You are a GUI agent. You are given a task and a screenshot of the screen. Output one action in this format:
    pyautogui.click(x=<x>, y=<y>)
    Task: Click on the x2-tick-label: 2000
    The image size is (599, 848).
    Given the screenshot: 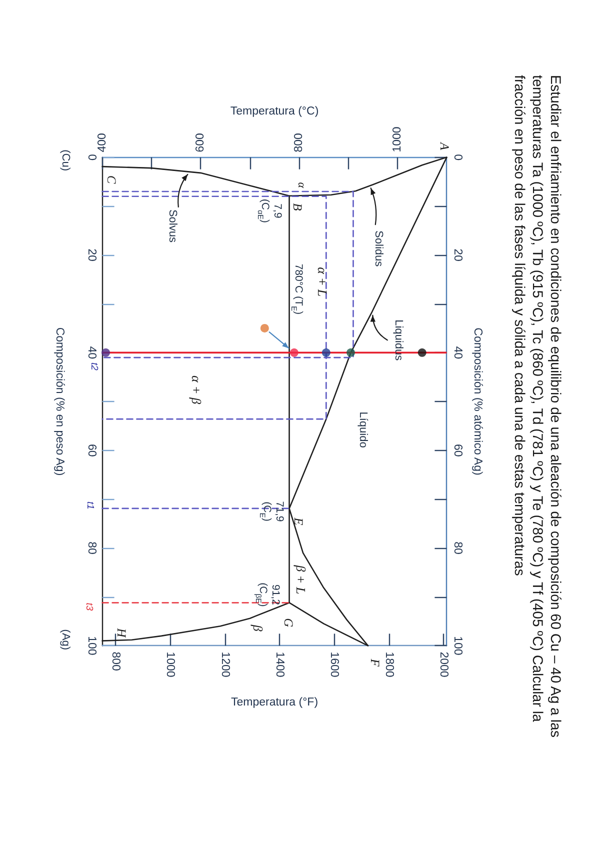 What is the action you would take?
    pyautogui.click(x=443, y=665)
    